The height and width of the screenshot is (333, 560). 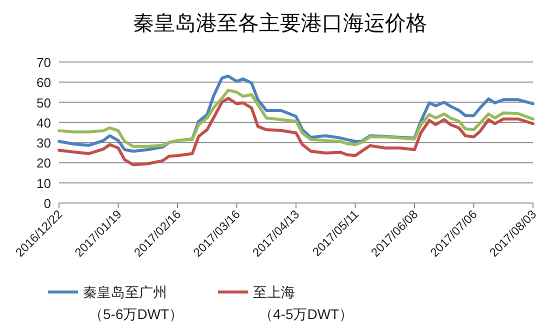 What do you see at coordinates (303, 303) in the screenshot?
I see `legend-label: 至上海（4-5万DWT）` at bounding box center [303, 303].